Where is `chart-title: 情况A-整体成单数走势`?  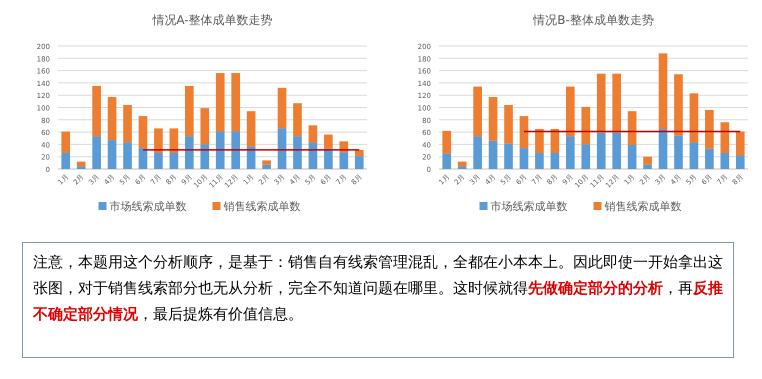
chart-title: 情况A-整体成单数走势 is located at coordinates (212, 20).